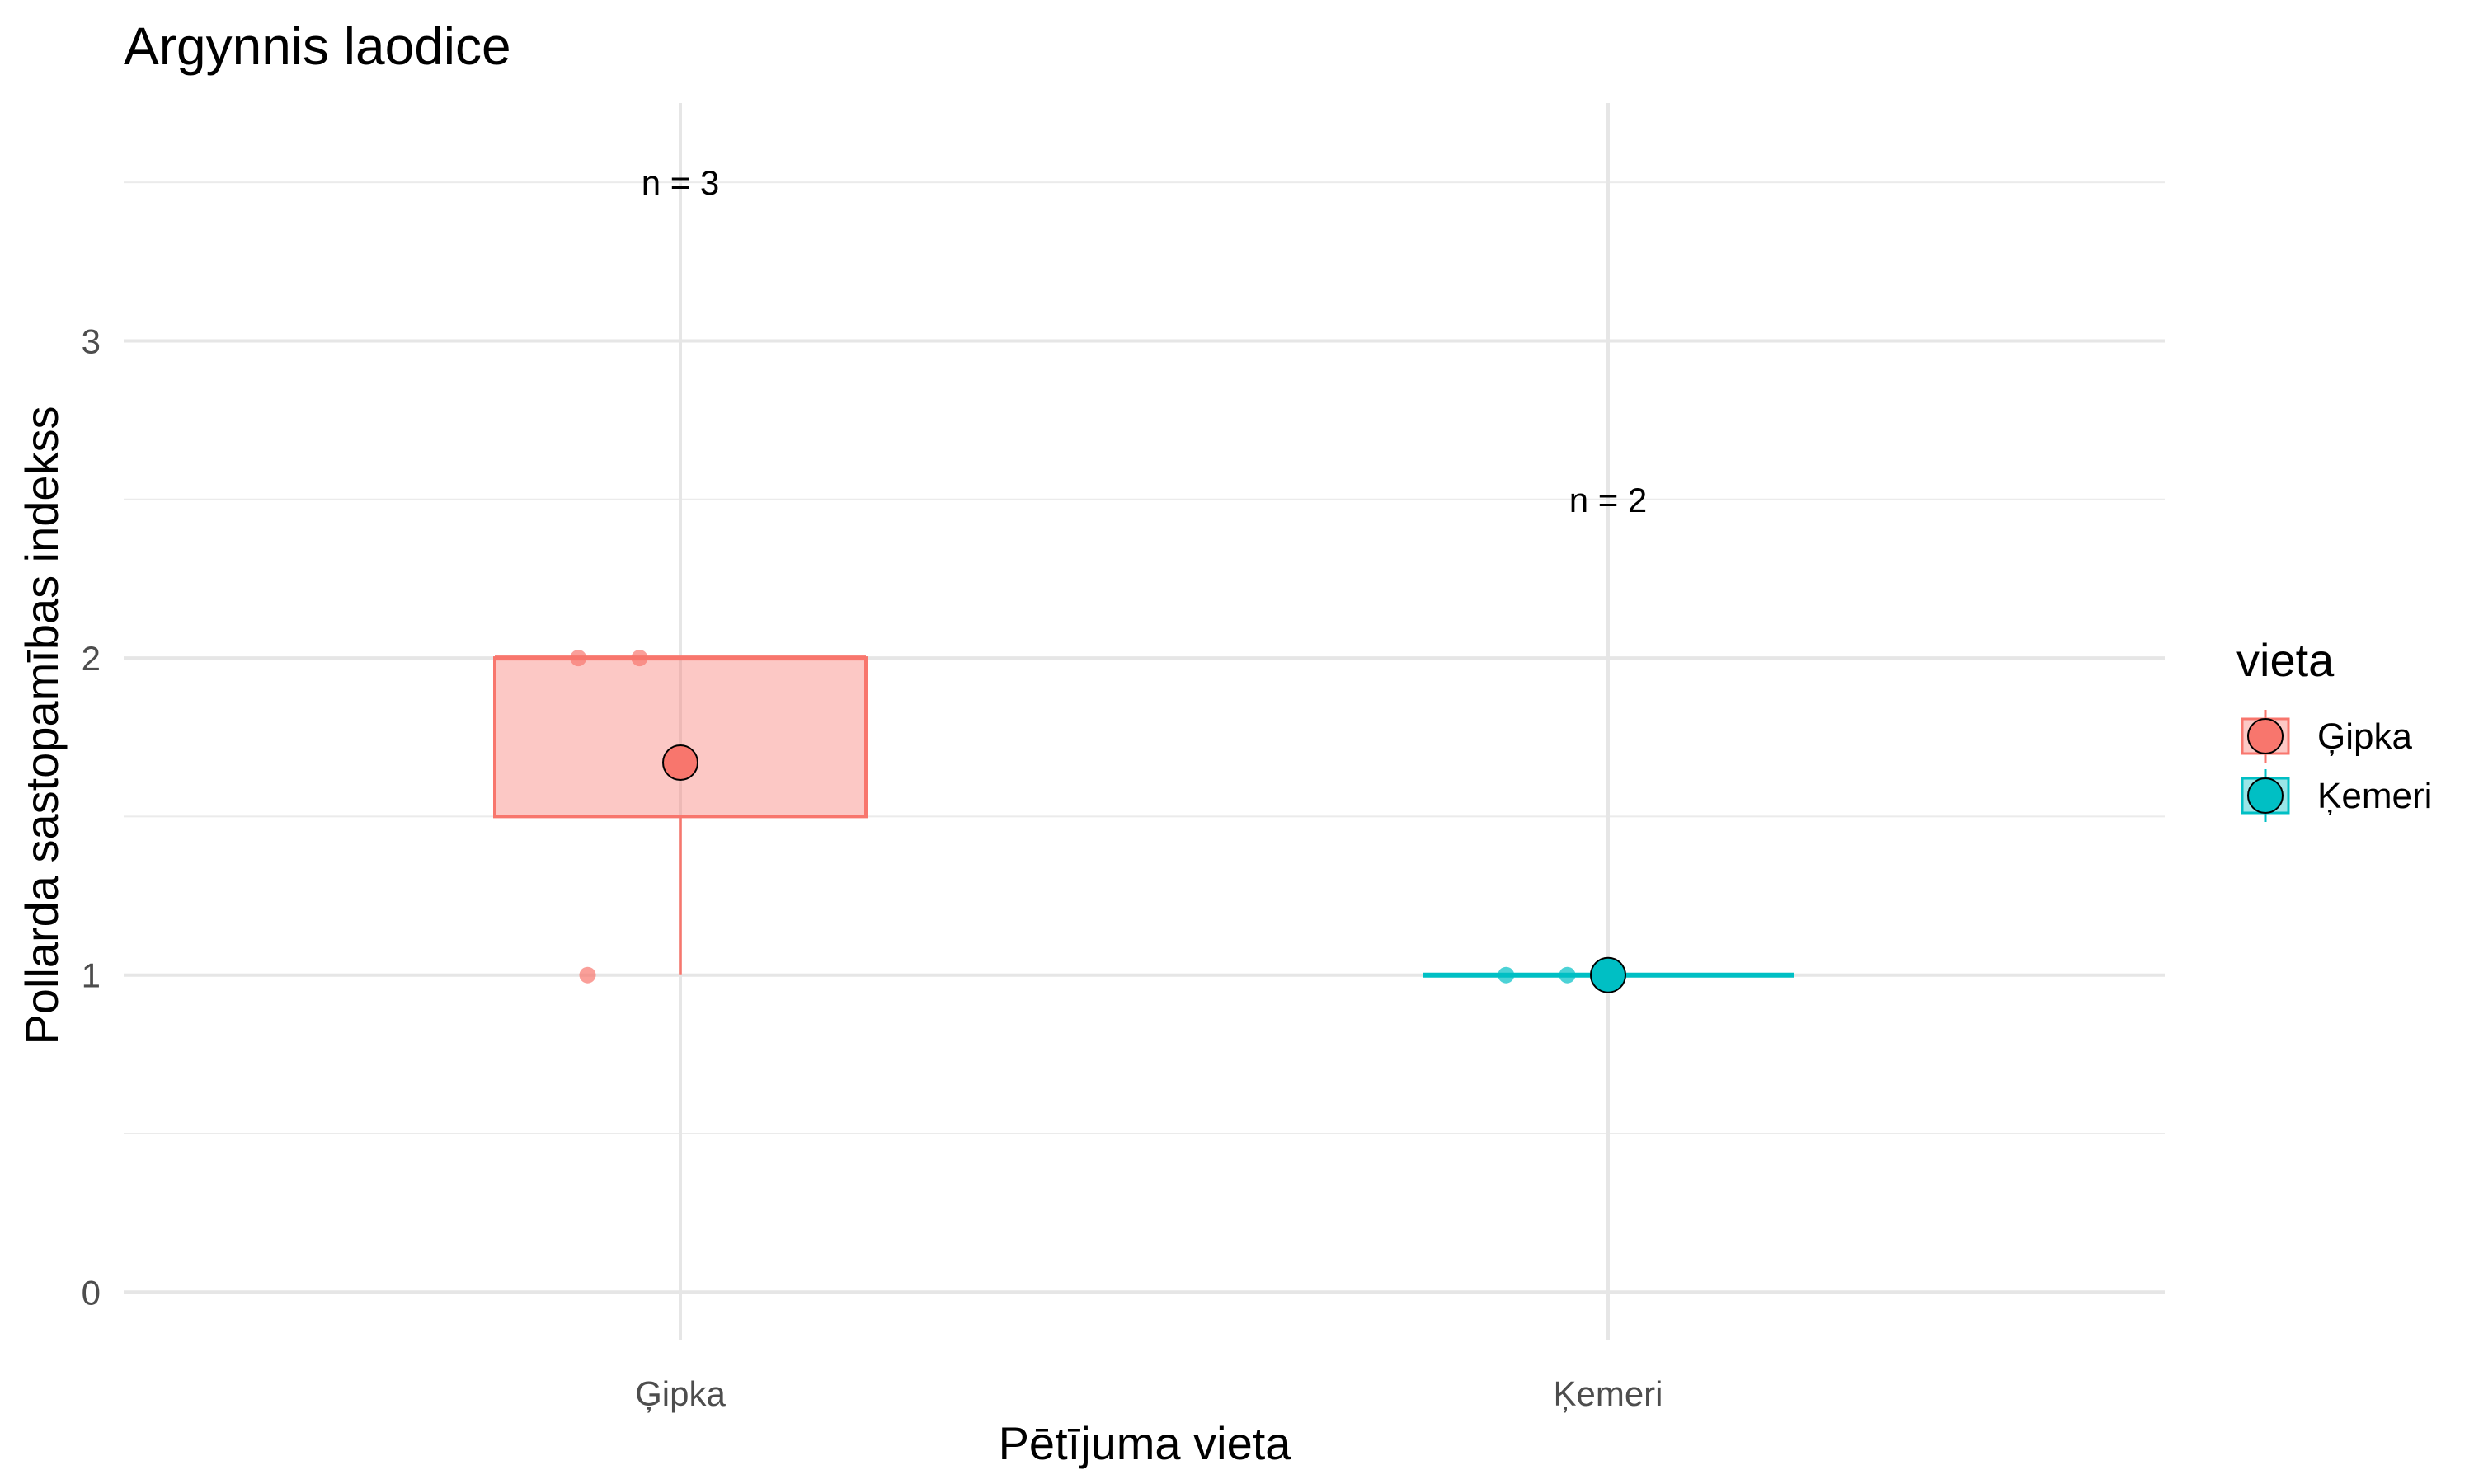 Image resolution: width=2474 pixels, height=1484 pixels. Describe the element at coordinates (1145, 1443) in the screenshot. I see `x-axis-title: Pētījuma vieta` at that location.